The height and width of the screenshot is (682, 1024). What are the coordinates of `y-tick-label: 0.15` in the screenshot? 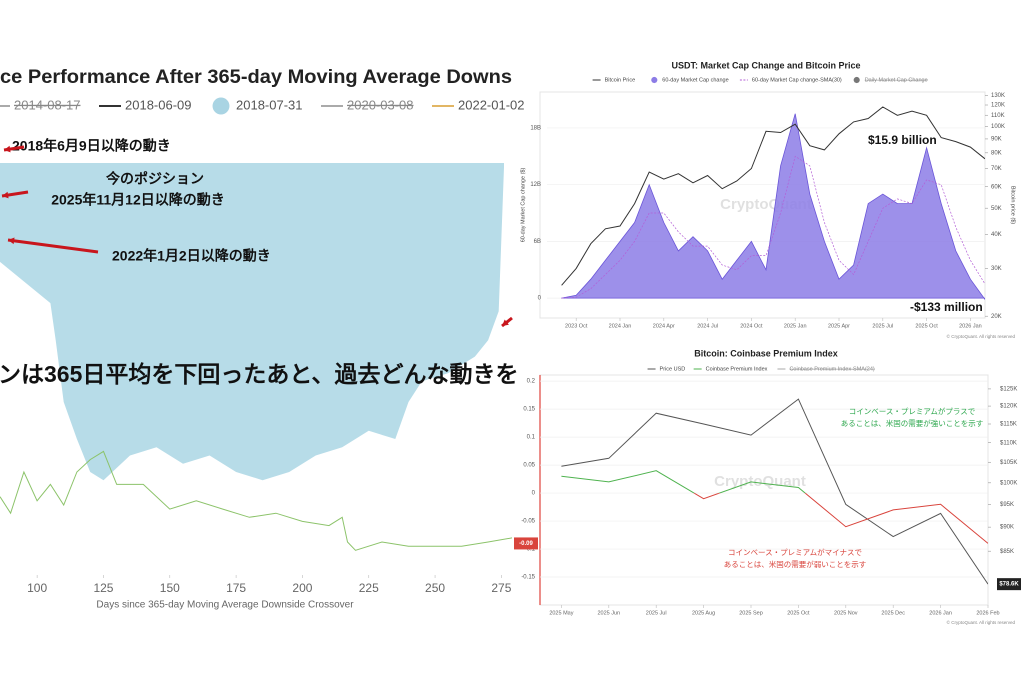 It's located at (529, 410).